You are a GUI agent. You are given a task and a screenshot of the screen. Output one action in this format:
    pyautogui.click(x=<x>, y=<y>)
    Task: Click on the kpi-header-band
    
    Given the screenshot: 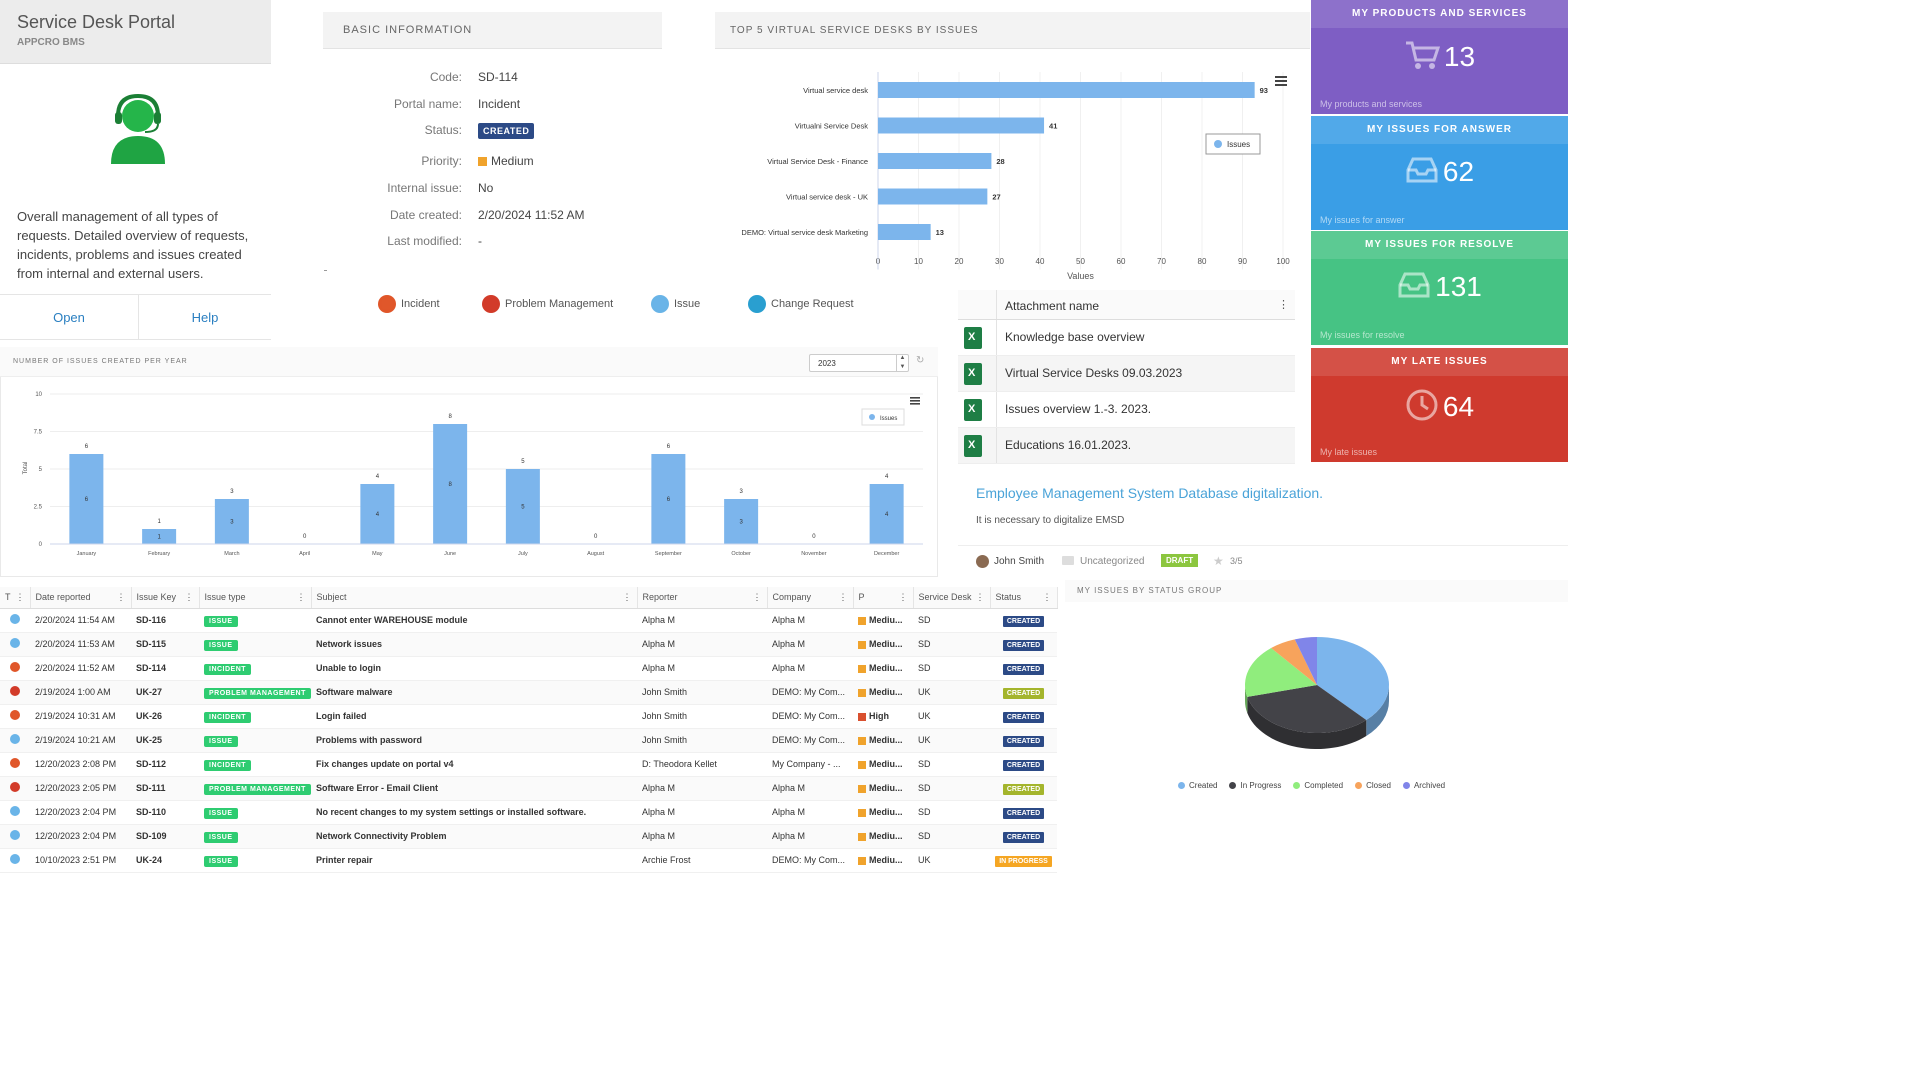 What is the action you would take?
    pyautogui.click(x=1439, y=14)
    